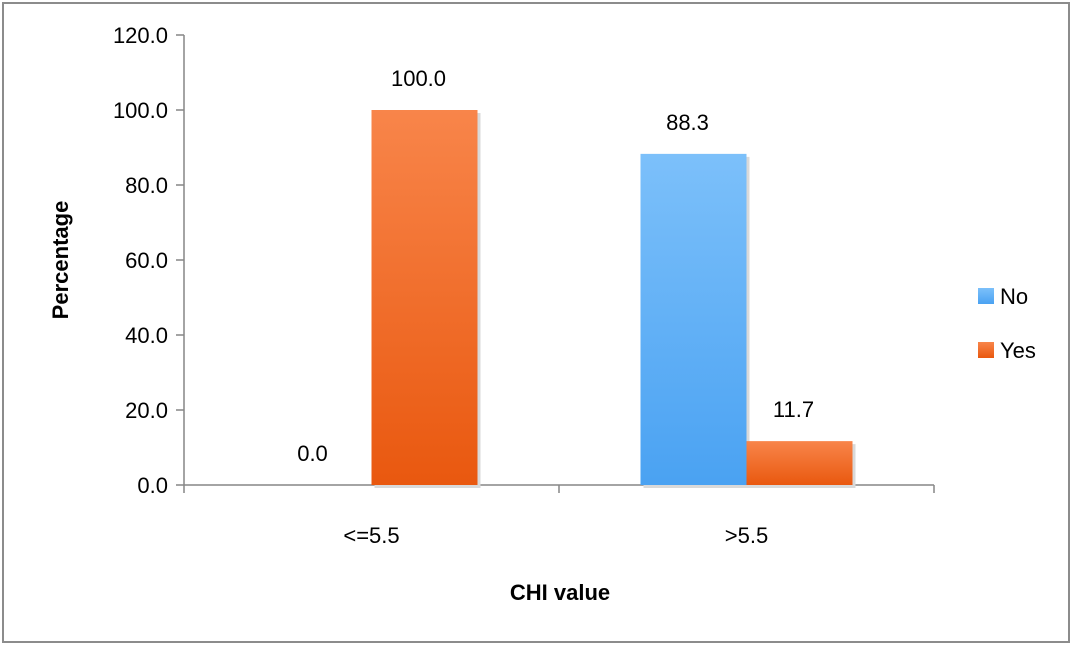 The height and width of the screenshot is (647, 1074). I want to click on legend-swatch-yes, so click(986, 350).